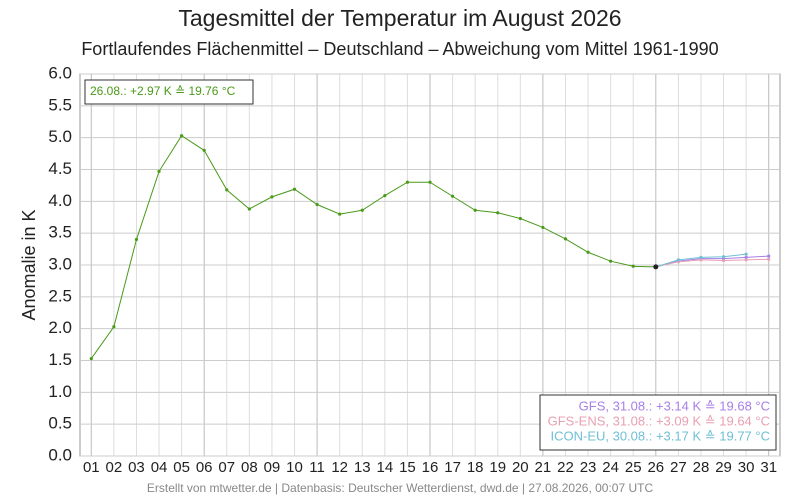 The image size is (800, 500). I want to click on x-tick-label: 11, so click(317, 467).